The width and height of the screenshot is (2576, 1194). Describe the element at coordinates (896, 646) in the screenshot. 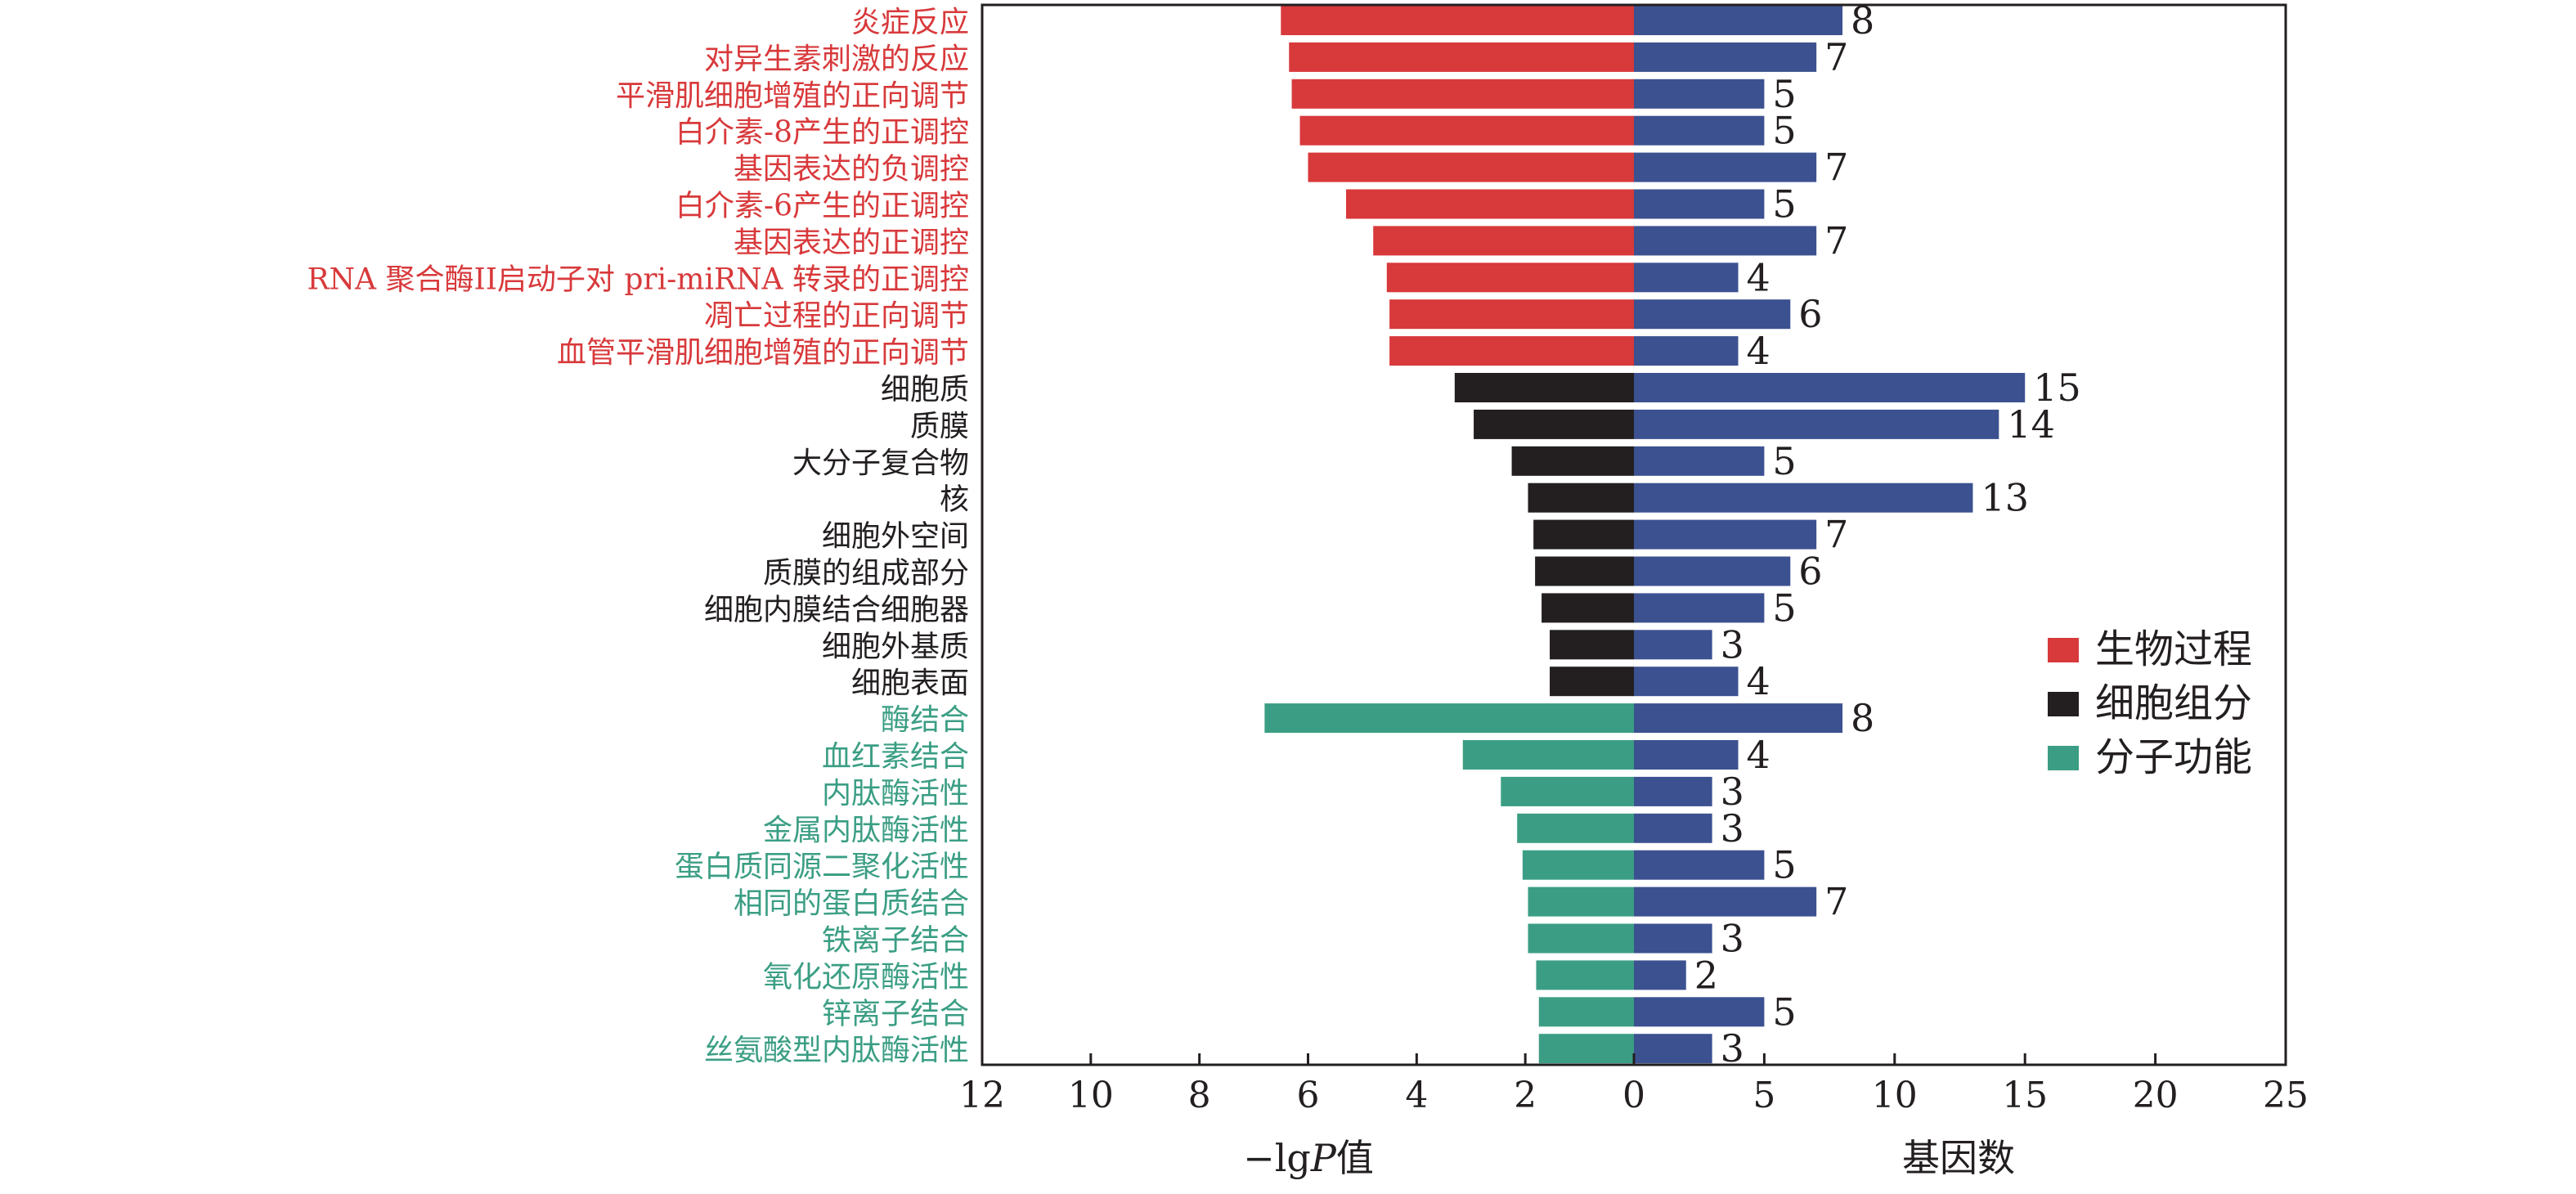

I see `category-label: 细胞外基质` at that location.